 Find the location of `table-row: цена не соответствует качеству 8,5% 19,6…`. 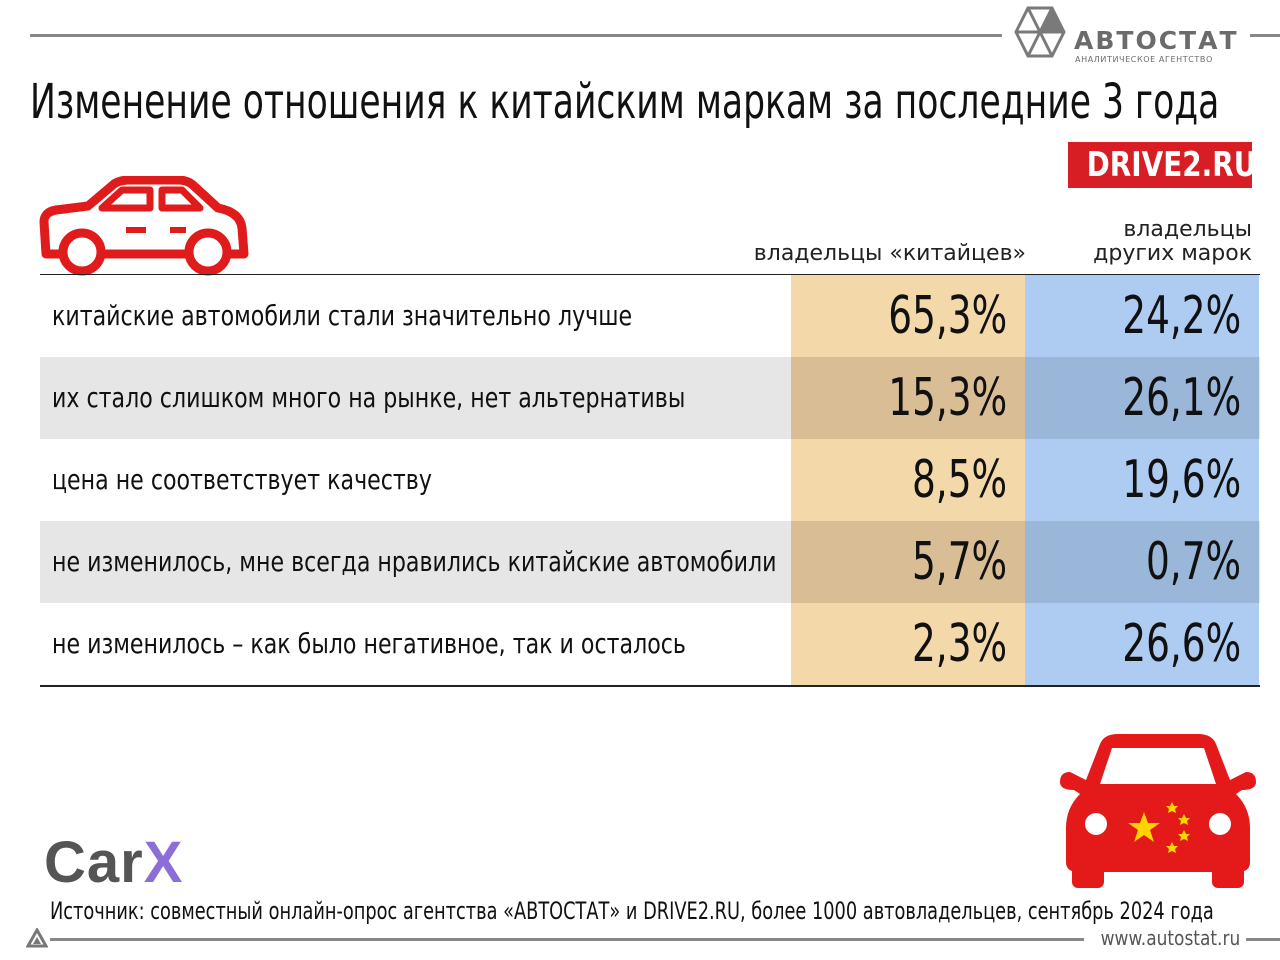

table-row: цена не соответствует качеству 8,5% 19,6… is located at coordinates (650, 480).